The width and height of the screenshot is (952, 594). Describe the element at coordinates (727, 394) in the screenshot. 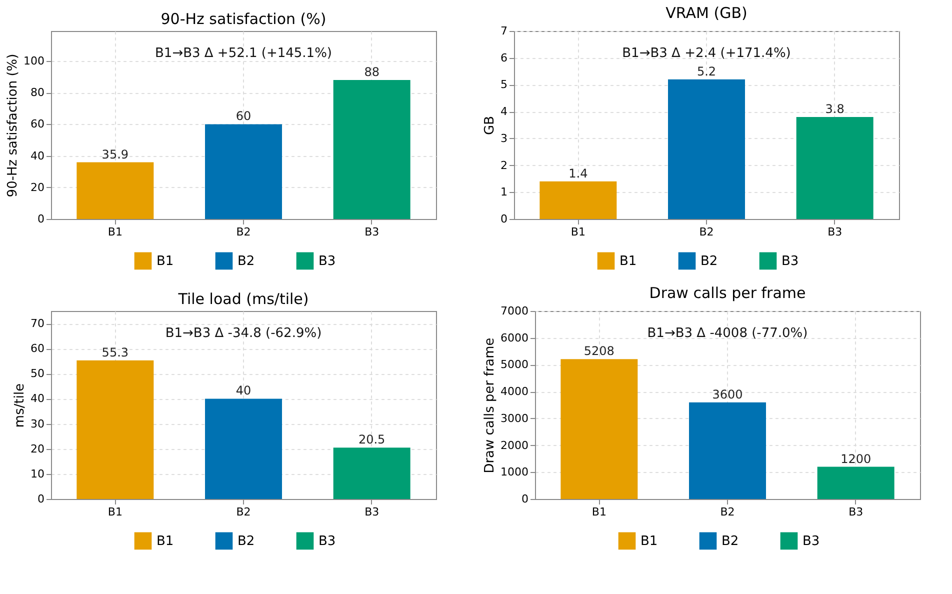

I see `data-label: 3600` at that location.